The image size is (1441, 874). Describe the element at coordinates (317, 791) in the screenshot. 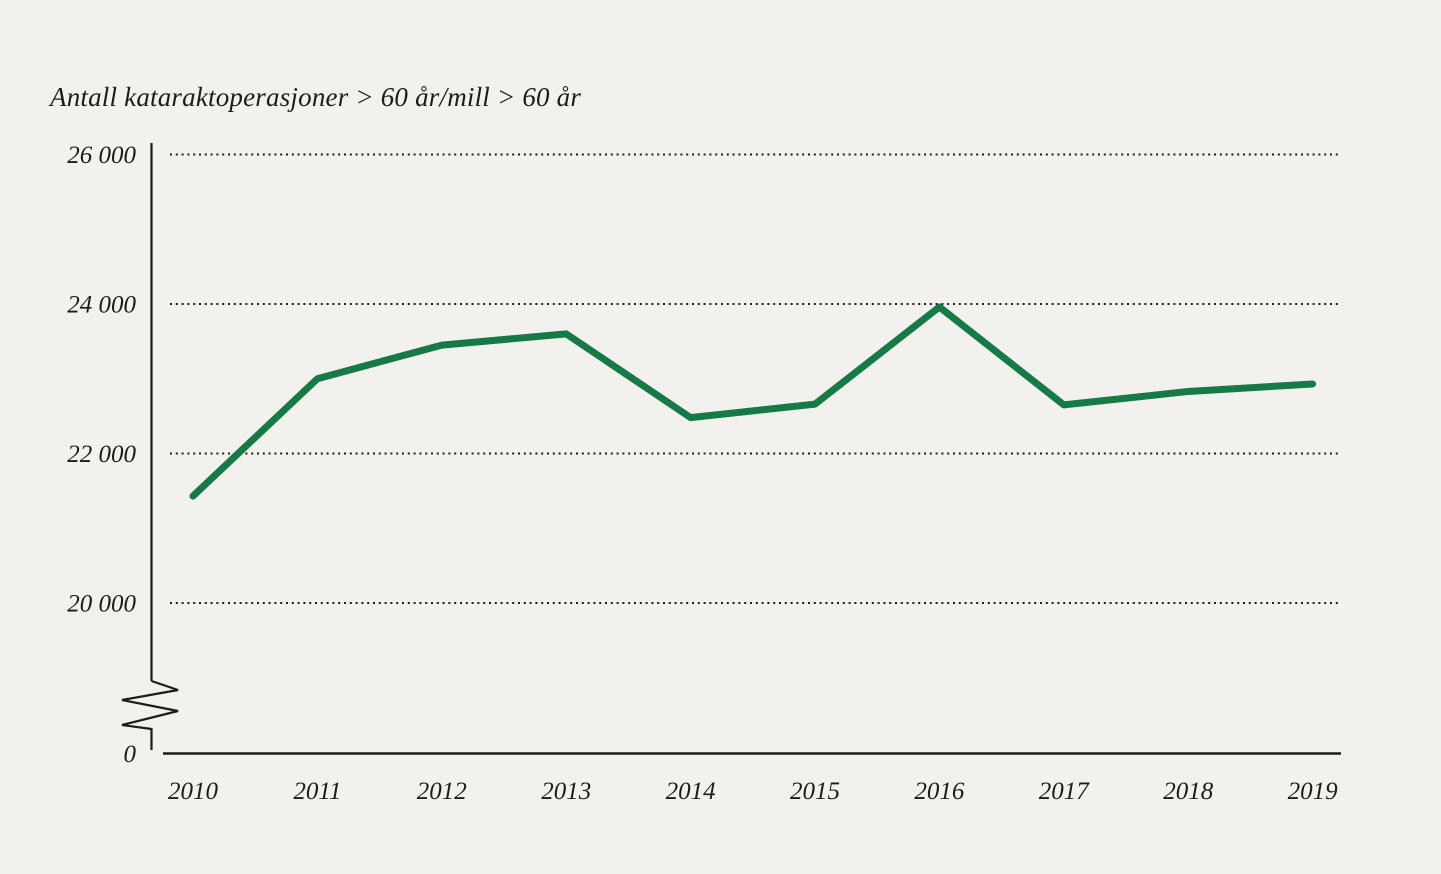

I see `x-tick-label: 2011` at that location.